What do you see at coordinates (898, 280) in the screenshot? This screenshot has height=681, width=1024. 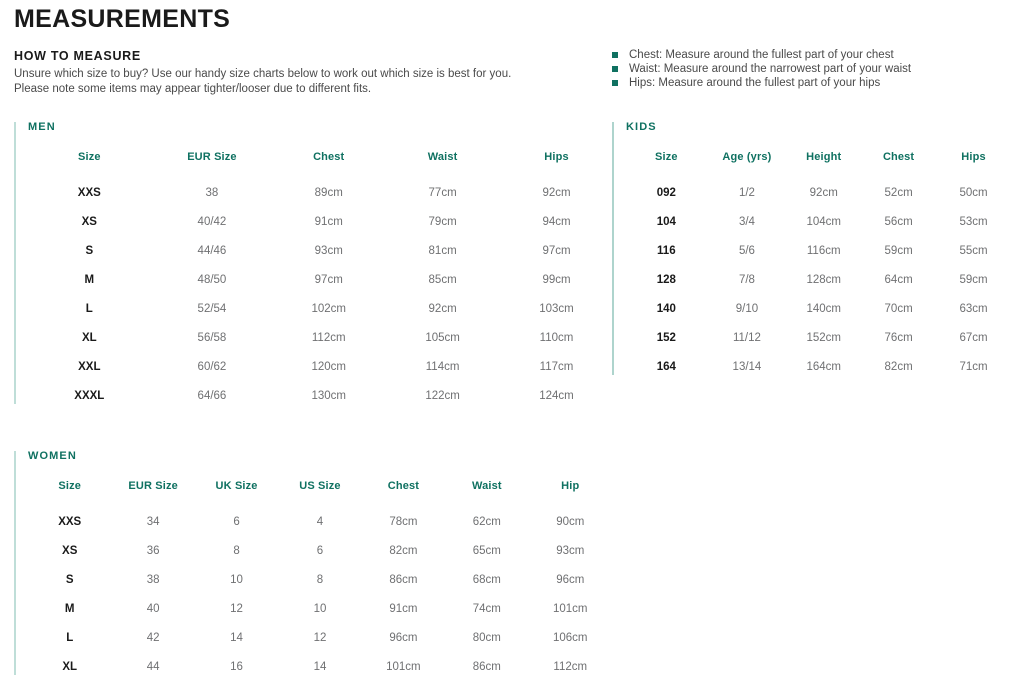 I see `cell-value: 64cm` at bounding box center [898, 280].